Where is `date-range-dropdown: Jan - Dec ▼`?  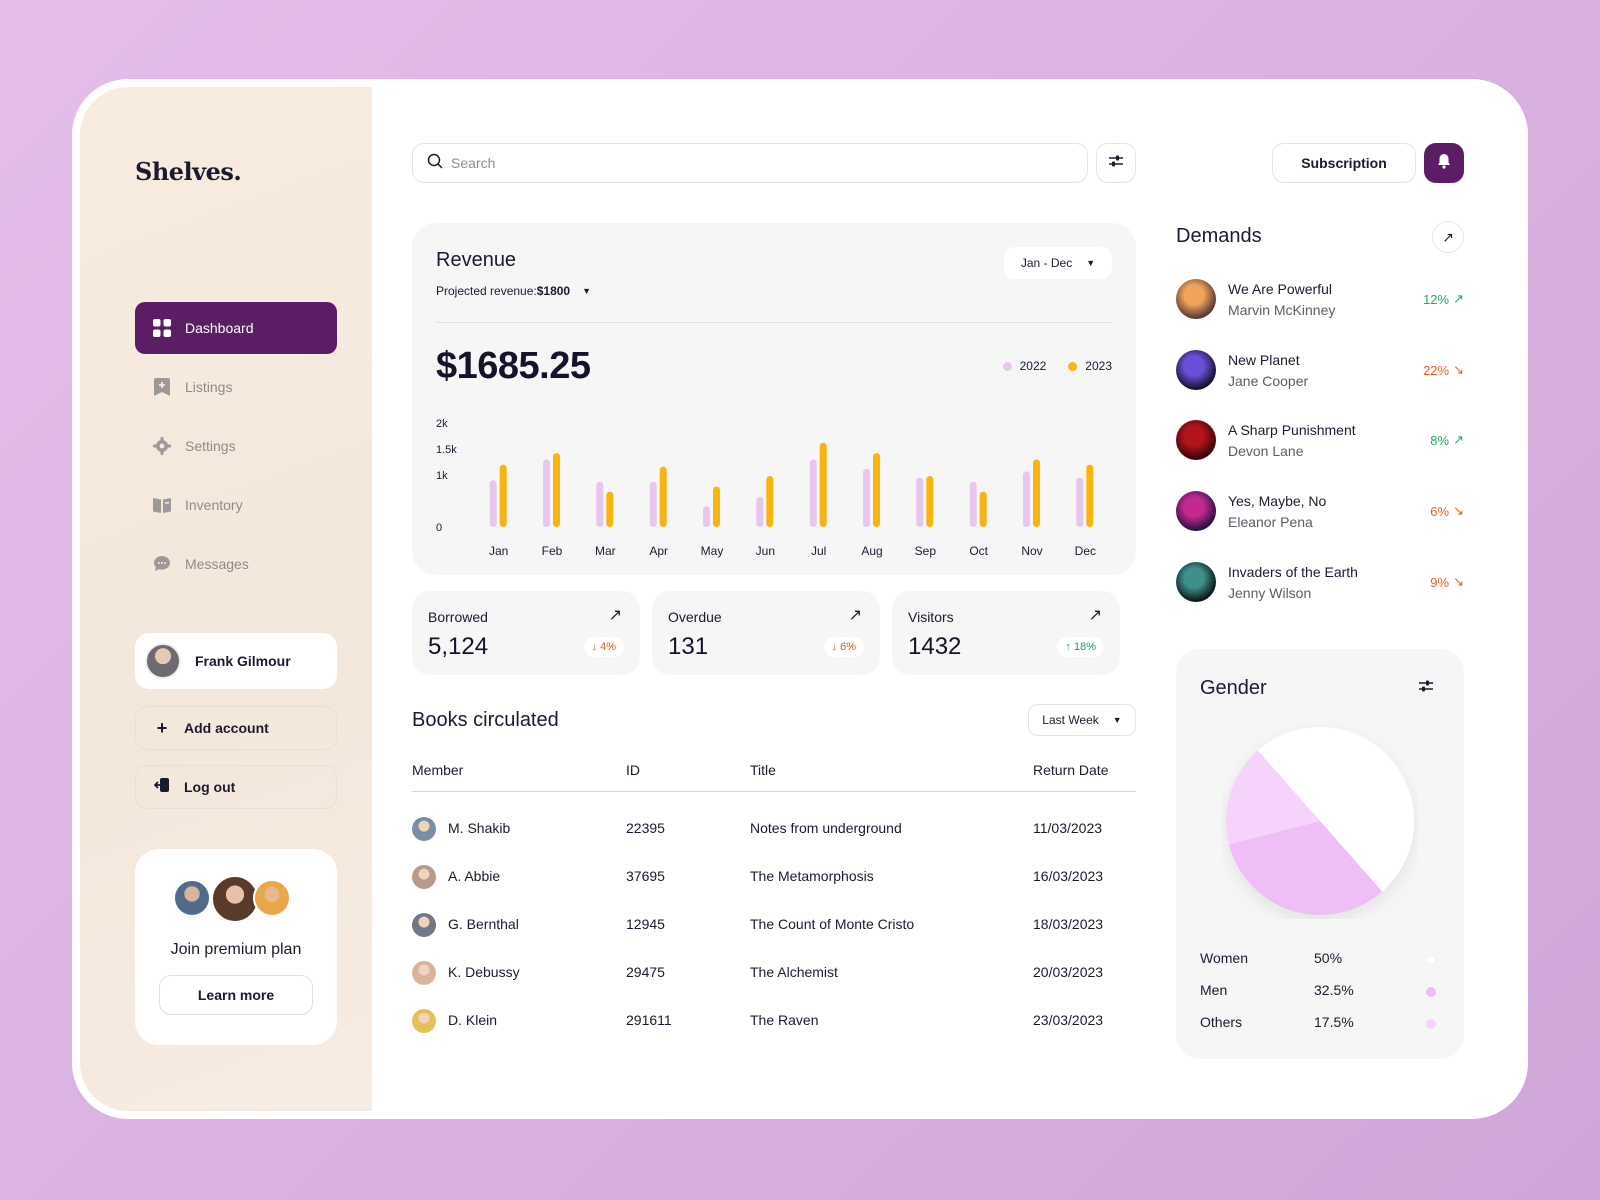 date-range-dropdown: Jan - Dec ▼ is located at coordinates (1058, 263).